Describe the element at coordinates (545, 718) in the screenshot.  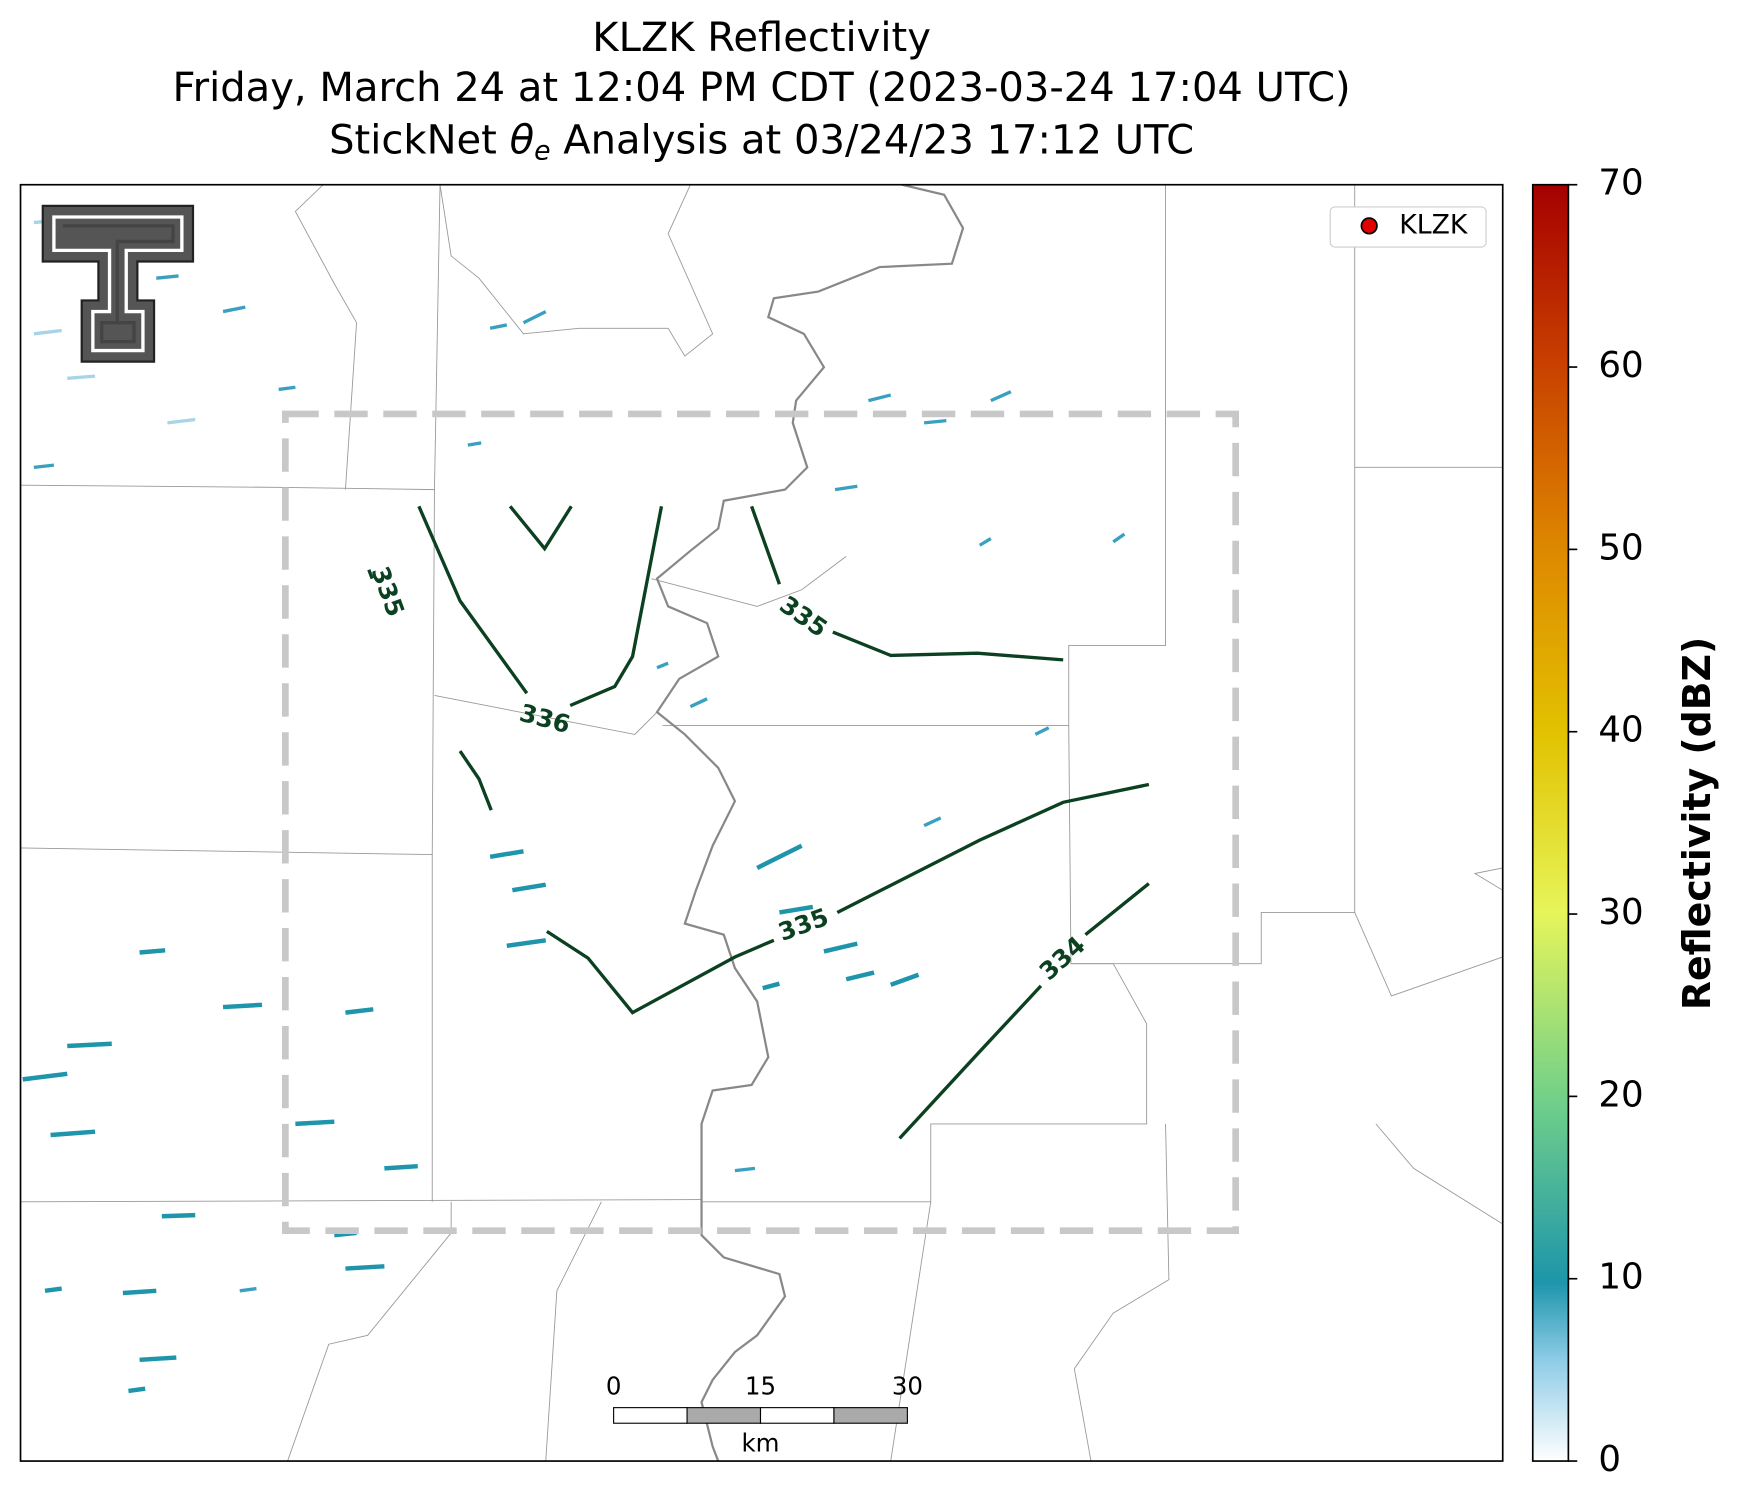
I see `contour-label: 336` at that location.